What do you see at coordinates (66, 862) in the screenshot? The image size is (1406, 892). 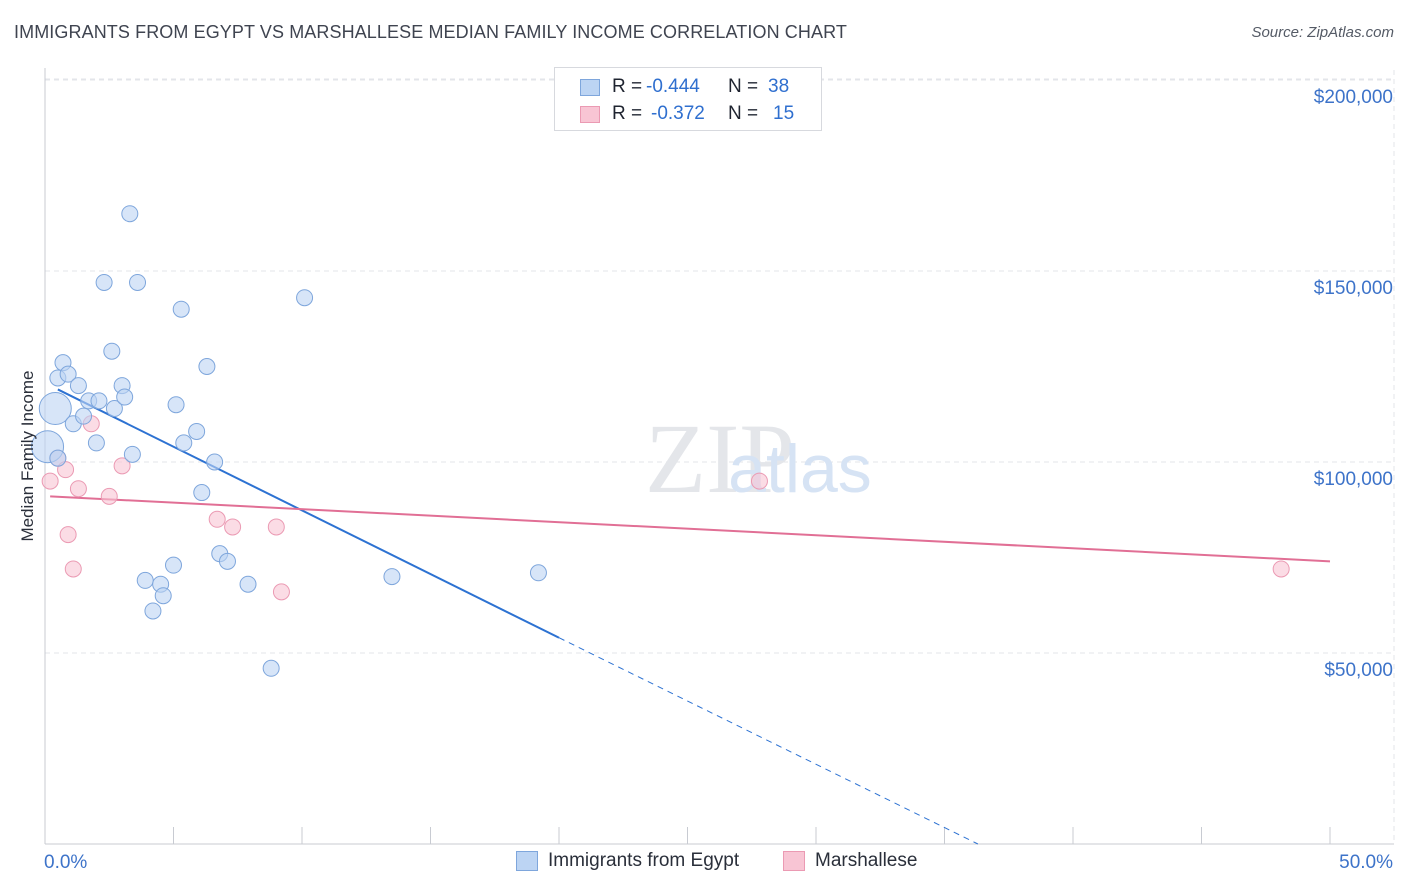 I see `x-tick-label-left: 0.0%` at bounding box center [66, 862].